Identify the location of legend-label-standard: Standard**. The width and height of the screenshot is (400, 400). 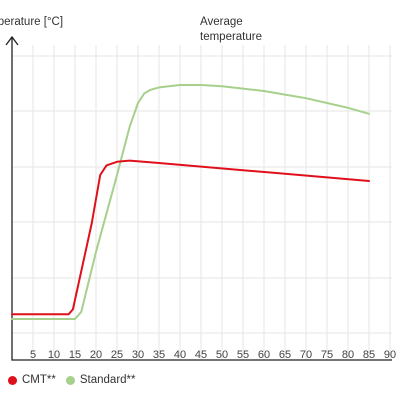
(107, 380).